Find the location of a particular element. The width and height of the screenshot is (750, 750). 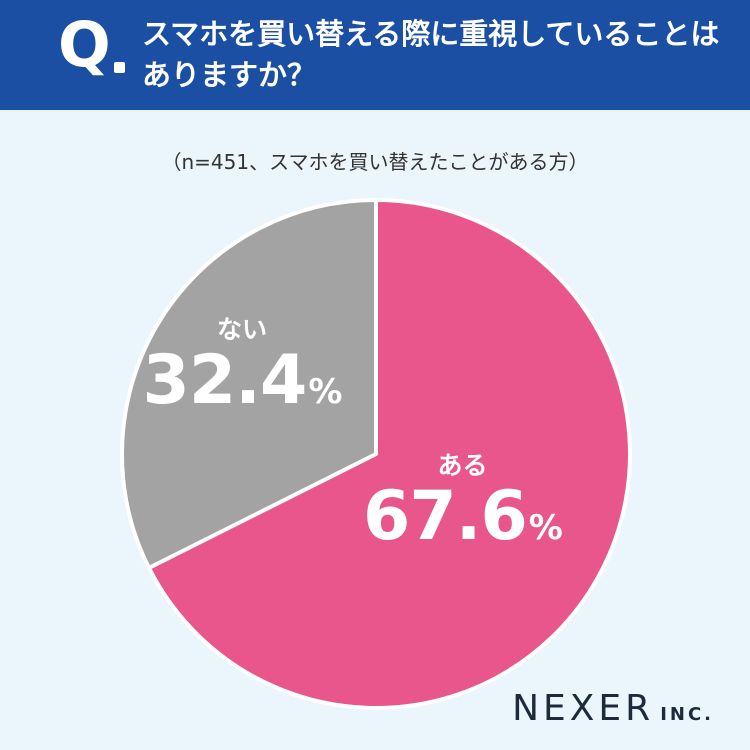

slice-category-nai: ない is located at coordinates (241, 330).